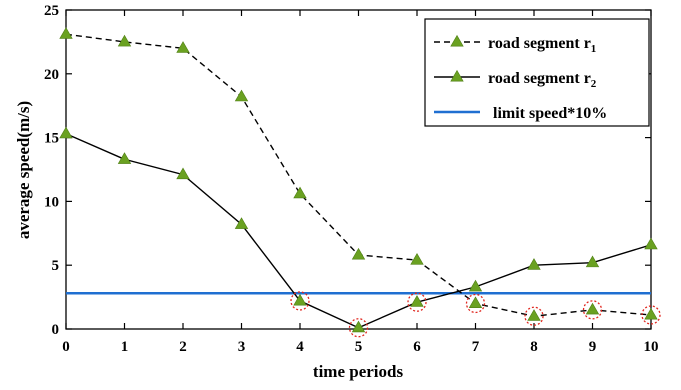 This screenshot has height=390, width=681. Describe the element at coordinates (125, 347) in the screenshot. I see `x-tick-label: 1` at that location.